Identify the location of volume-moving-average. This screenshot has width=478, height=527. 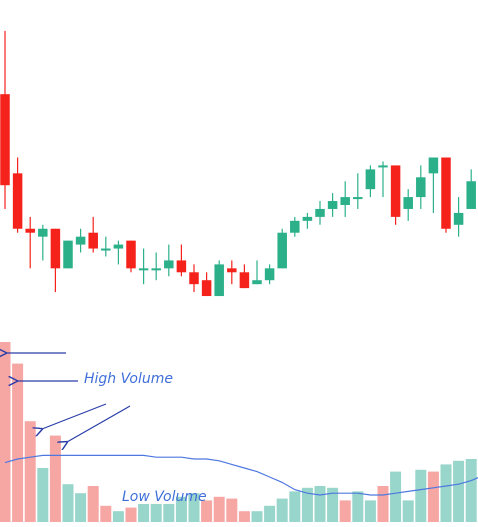
(241, 475).